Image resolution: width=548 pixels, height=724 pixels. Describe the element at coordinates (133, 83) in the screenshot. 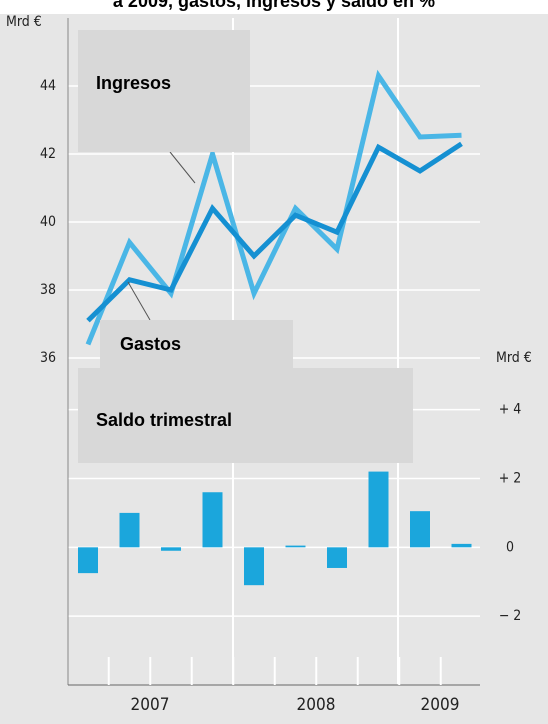

I see `series-label: Ingresos` at that location.